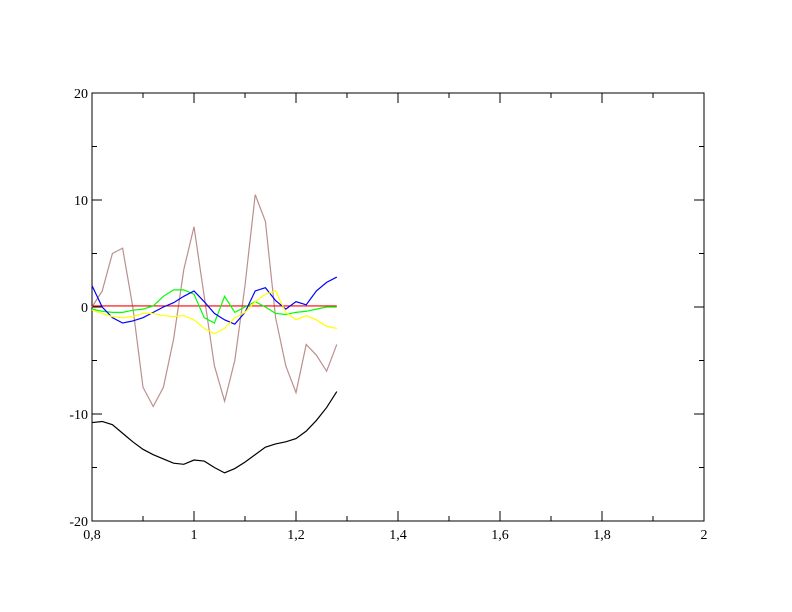 The height and width of the screenshot is (612, 792). I want to click on x-tick-label: 1,6, so click(500, 535).